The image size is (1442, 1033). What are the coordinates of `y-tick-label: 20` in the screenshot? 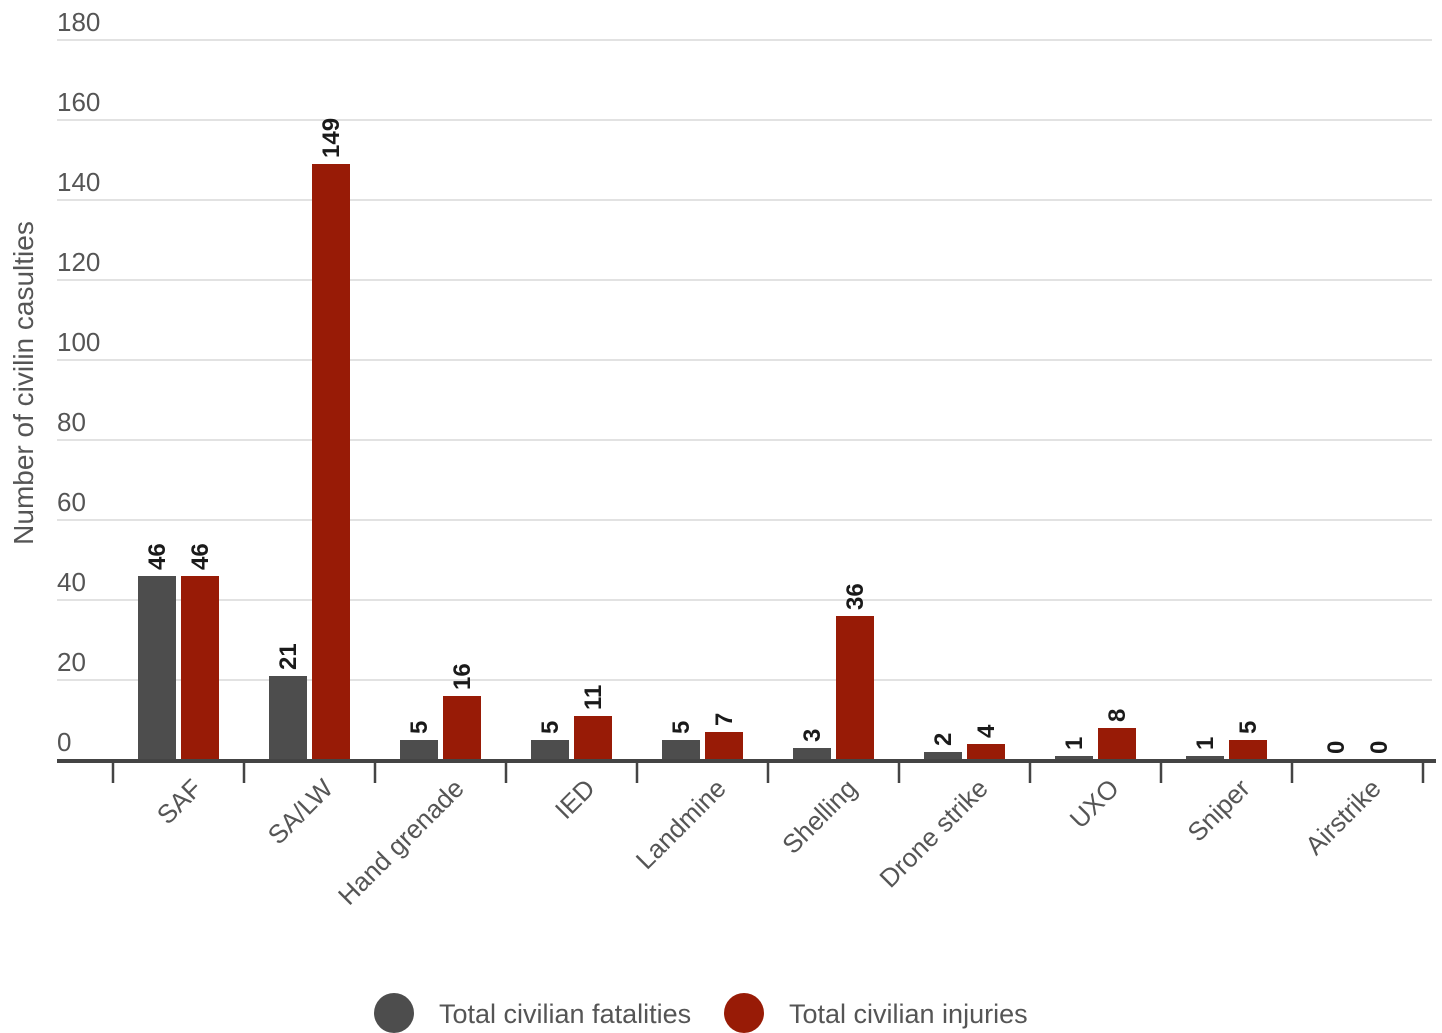 It's located at (71, 662).